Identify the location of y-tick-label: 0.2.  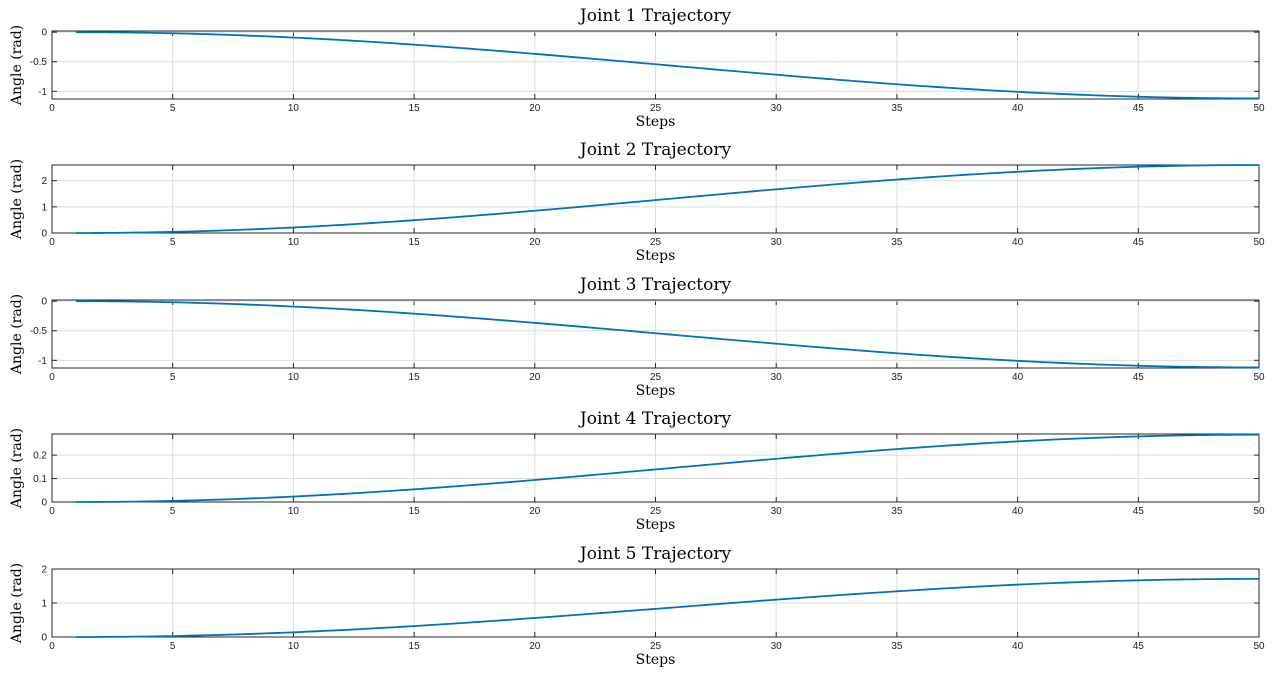
(40, 456).